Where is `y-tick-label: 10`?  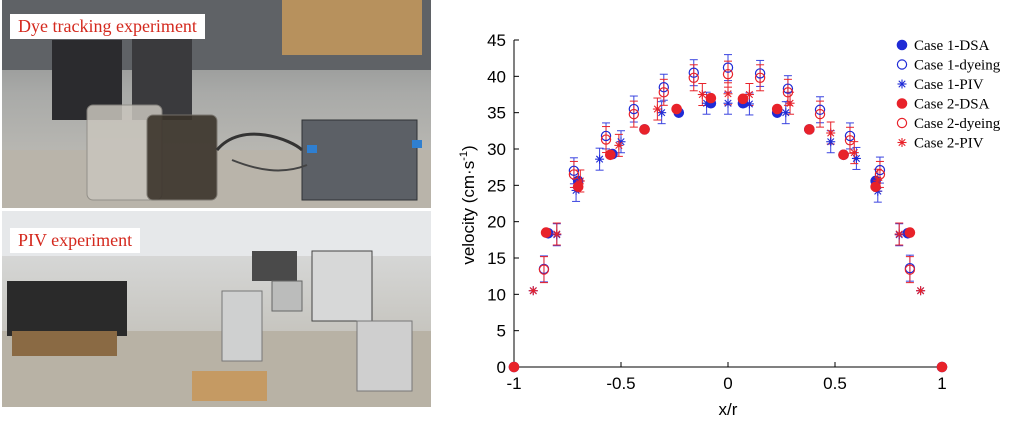
y-tick-label: 10 is located at coordinates (496, 294).